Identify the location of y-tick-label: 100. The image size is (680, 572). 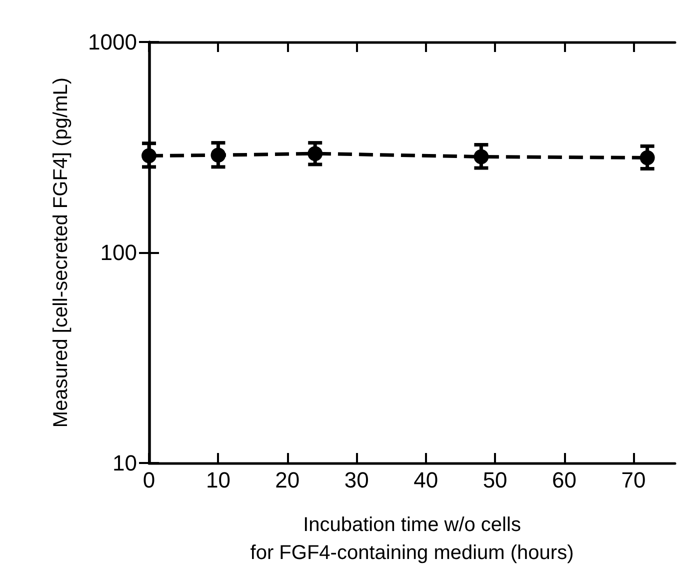
(118, 252).